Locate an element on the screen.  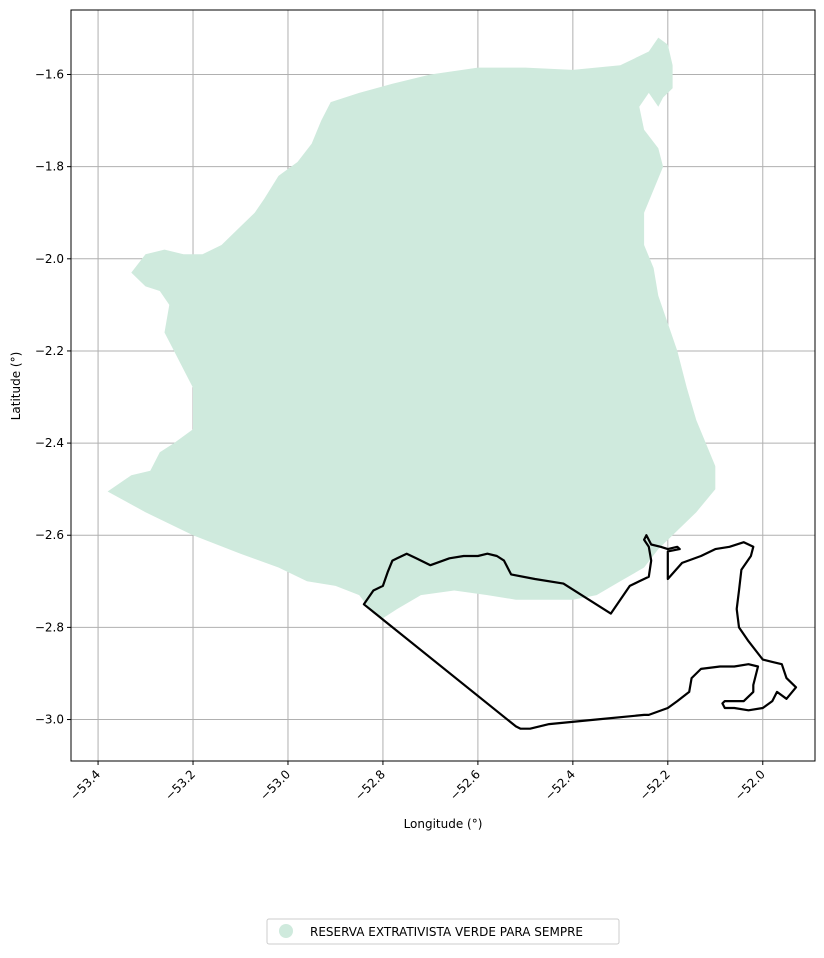
legend: RESERVA EXTRATIVISTA VERDE PARA SEMPRE is located at coordinates (443, 931).